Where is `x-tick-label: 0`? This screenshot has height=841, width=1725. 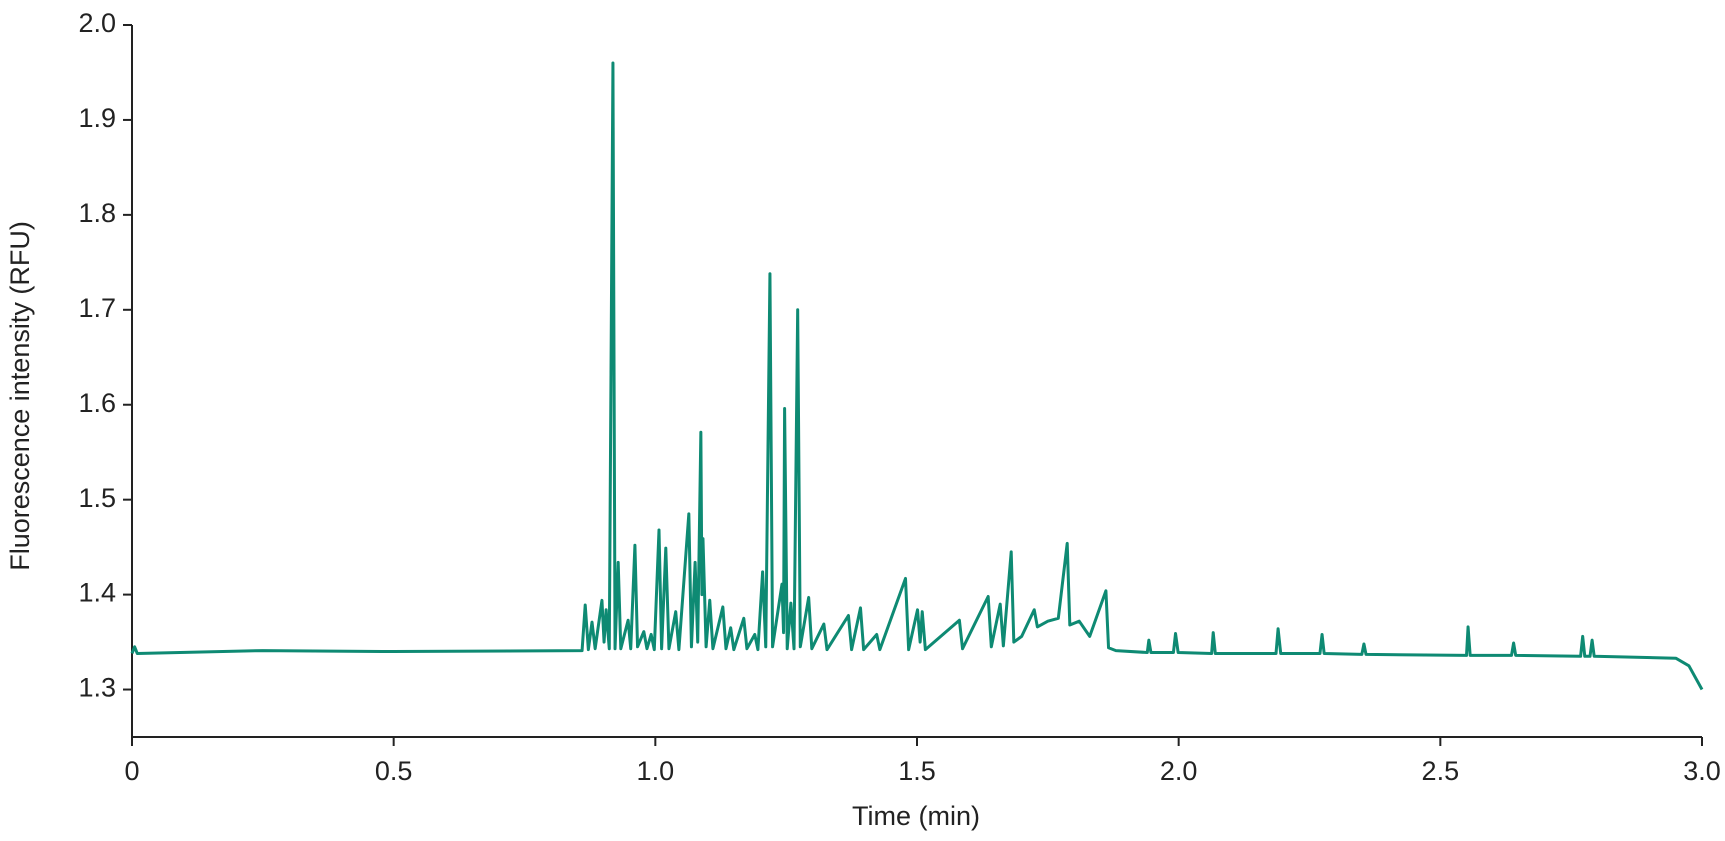 x-tick-label: 0 is located at coordinates (131, 771).